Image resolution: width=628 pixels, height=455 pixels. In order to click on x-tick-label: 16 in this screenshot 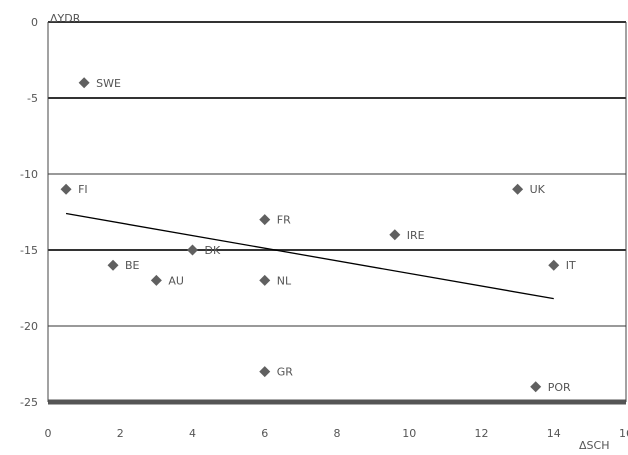, I will do `click(623, 433)`.